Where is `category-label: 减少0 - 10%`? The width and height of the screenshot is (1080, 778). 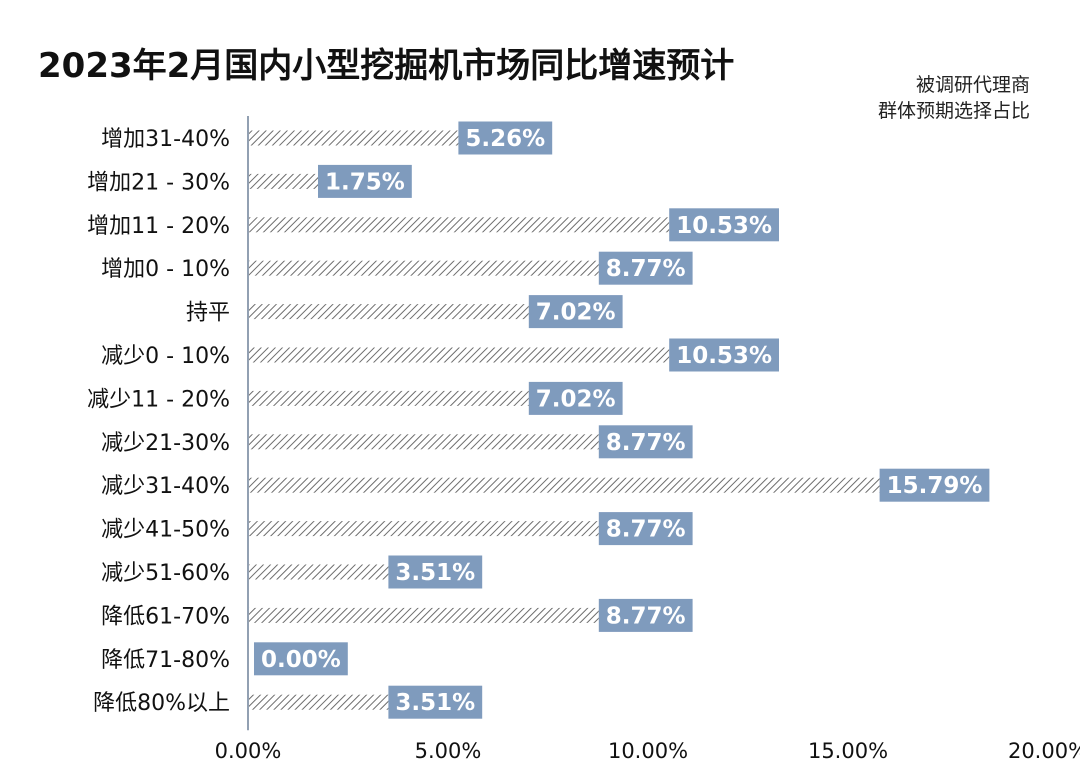 category-label: 减少0 - 10% is located at coordinates (165, 356).